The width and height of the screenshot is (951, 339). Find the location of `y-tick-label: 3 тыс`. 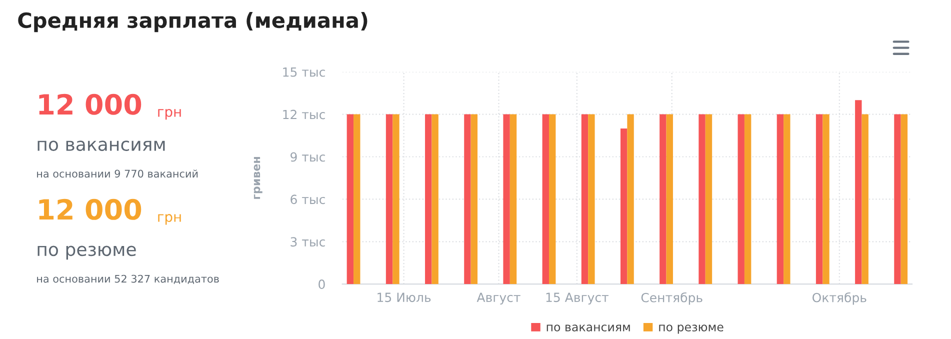

y-tick-label: 3 тыс is located at coordinates (307, 242).